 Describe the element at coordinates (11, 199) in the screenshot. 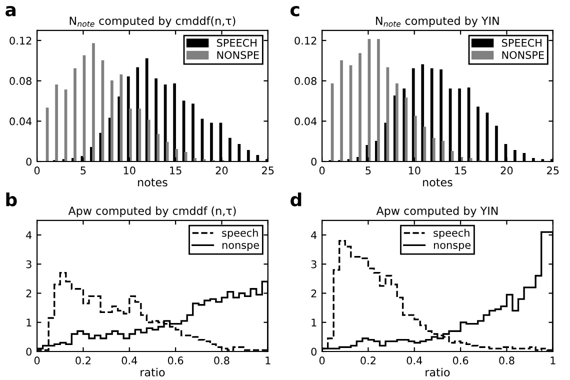

I see `text: b` at that location.